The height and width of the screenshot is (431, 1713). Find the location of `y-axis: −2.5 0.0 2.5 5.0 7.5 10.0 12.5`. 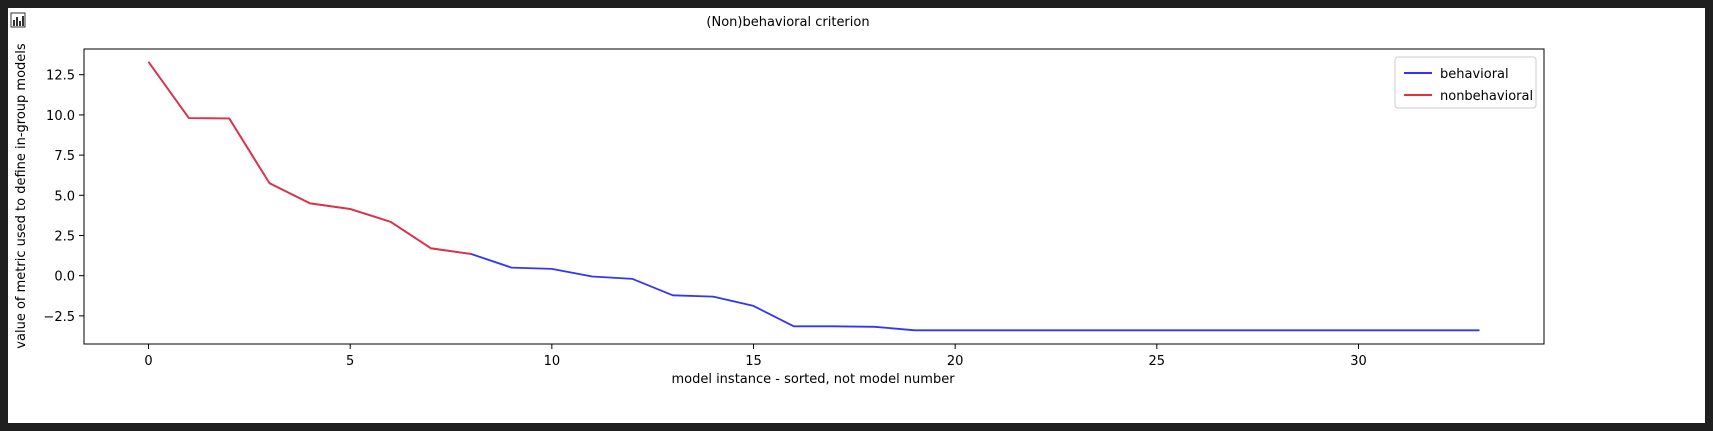

y-axis: −2.5 0.0 2.5 5.0 7.5 10.0 12.5 is located at coordinates (63, 197).